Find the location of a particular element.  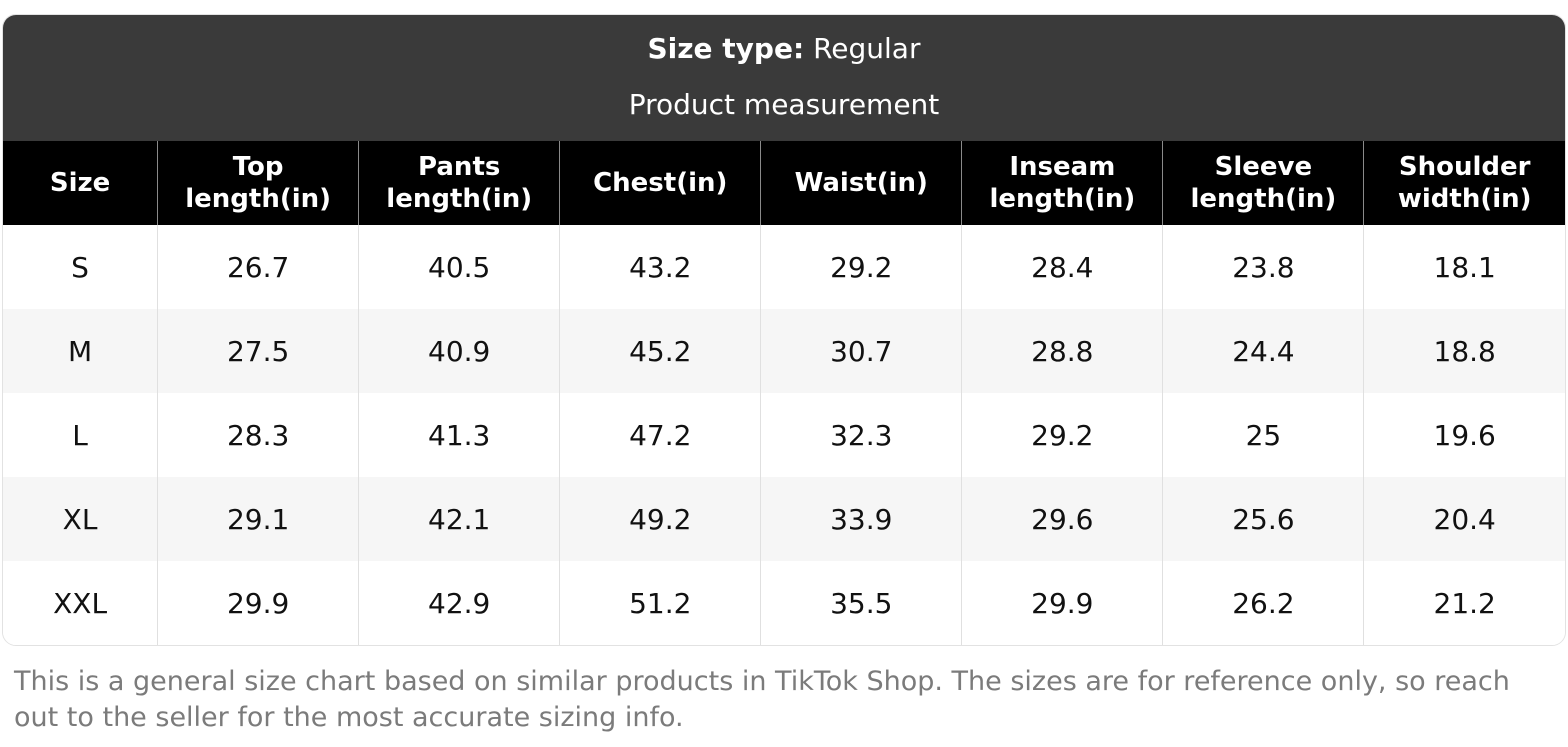

size-row-M: M 27.5 40.9 45.2 30.7 28.8 24.4 18.8 is located at coordinates (784, 351).